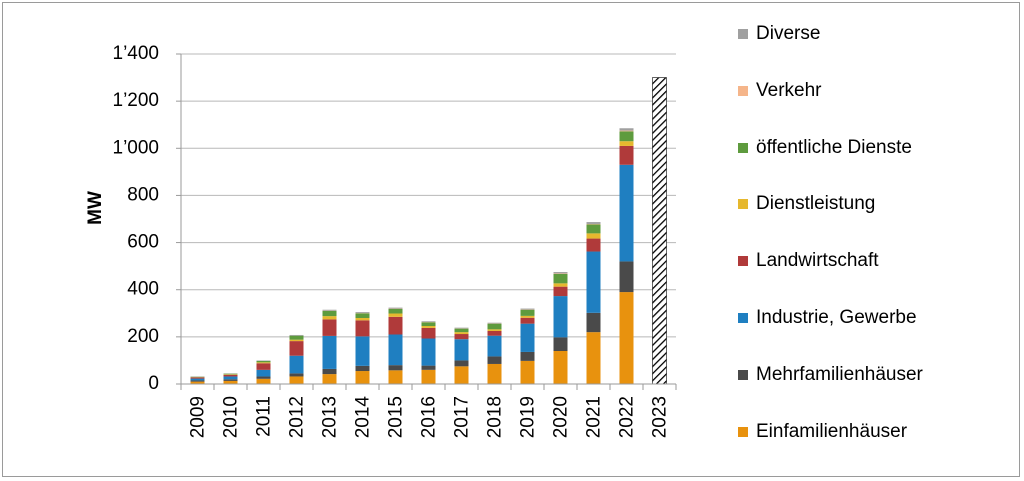 This screenshot has width=1024, height=481. I want to click on y-tick-label: 1’400, so click(136, 53).